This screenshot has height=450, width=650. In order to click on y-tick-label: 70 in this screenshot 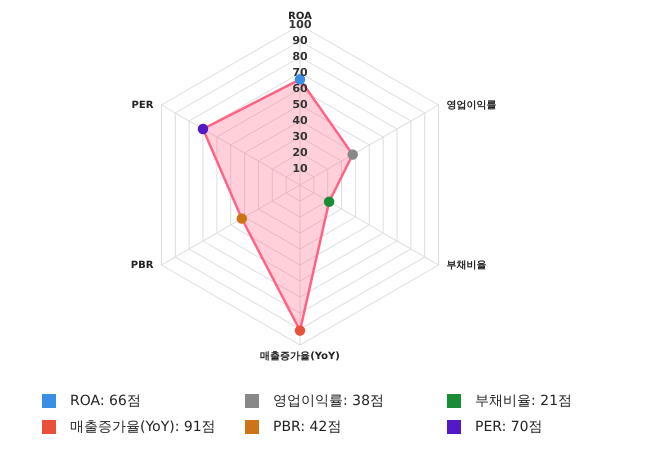, I will do `click(300, 72)`.